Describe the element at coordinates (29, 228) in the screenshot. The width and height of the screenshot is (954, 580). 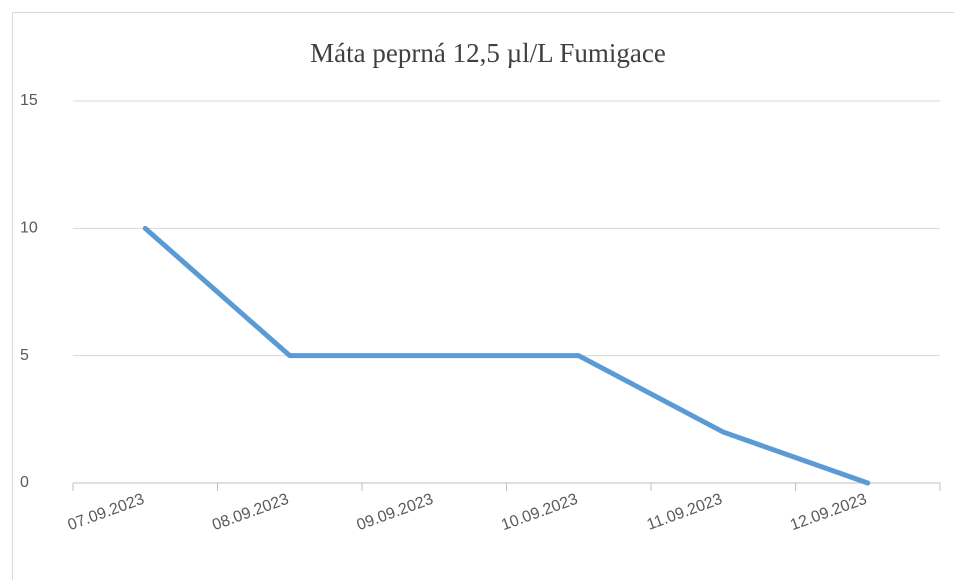
I see `y-tick-label: 10` at that location.